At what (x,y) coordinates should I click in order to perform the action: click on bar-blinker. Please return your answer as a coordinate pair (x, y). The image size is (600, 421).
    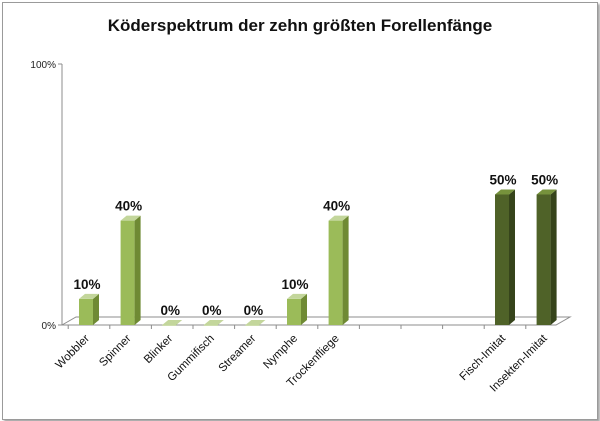
    Looking at the image, I should click on (172, 323).